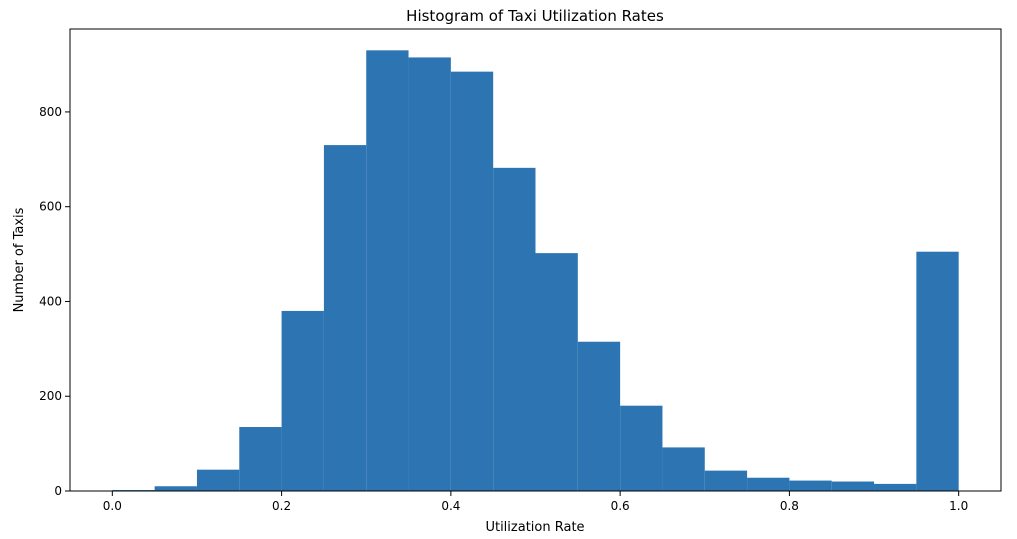  What do you see at coordinates (19, 259) in the screenshot?
I see `y-axis-label: Number of Taxis` at bounding box center [19, 259].